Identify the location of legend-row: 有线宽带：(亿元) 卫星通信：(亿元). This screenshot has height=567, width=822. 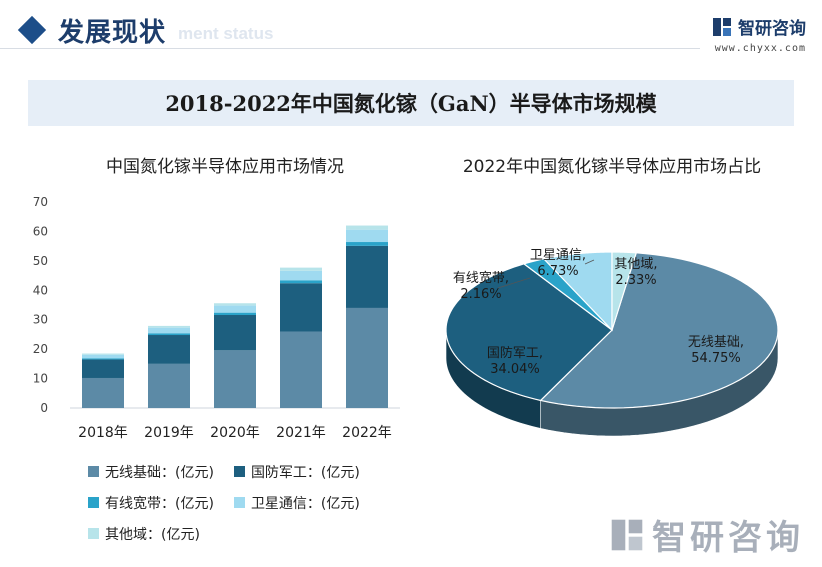
(253, 502).